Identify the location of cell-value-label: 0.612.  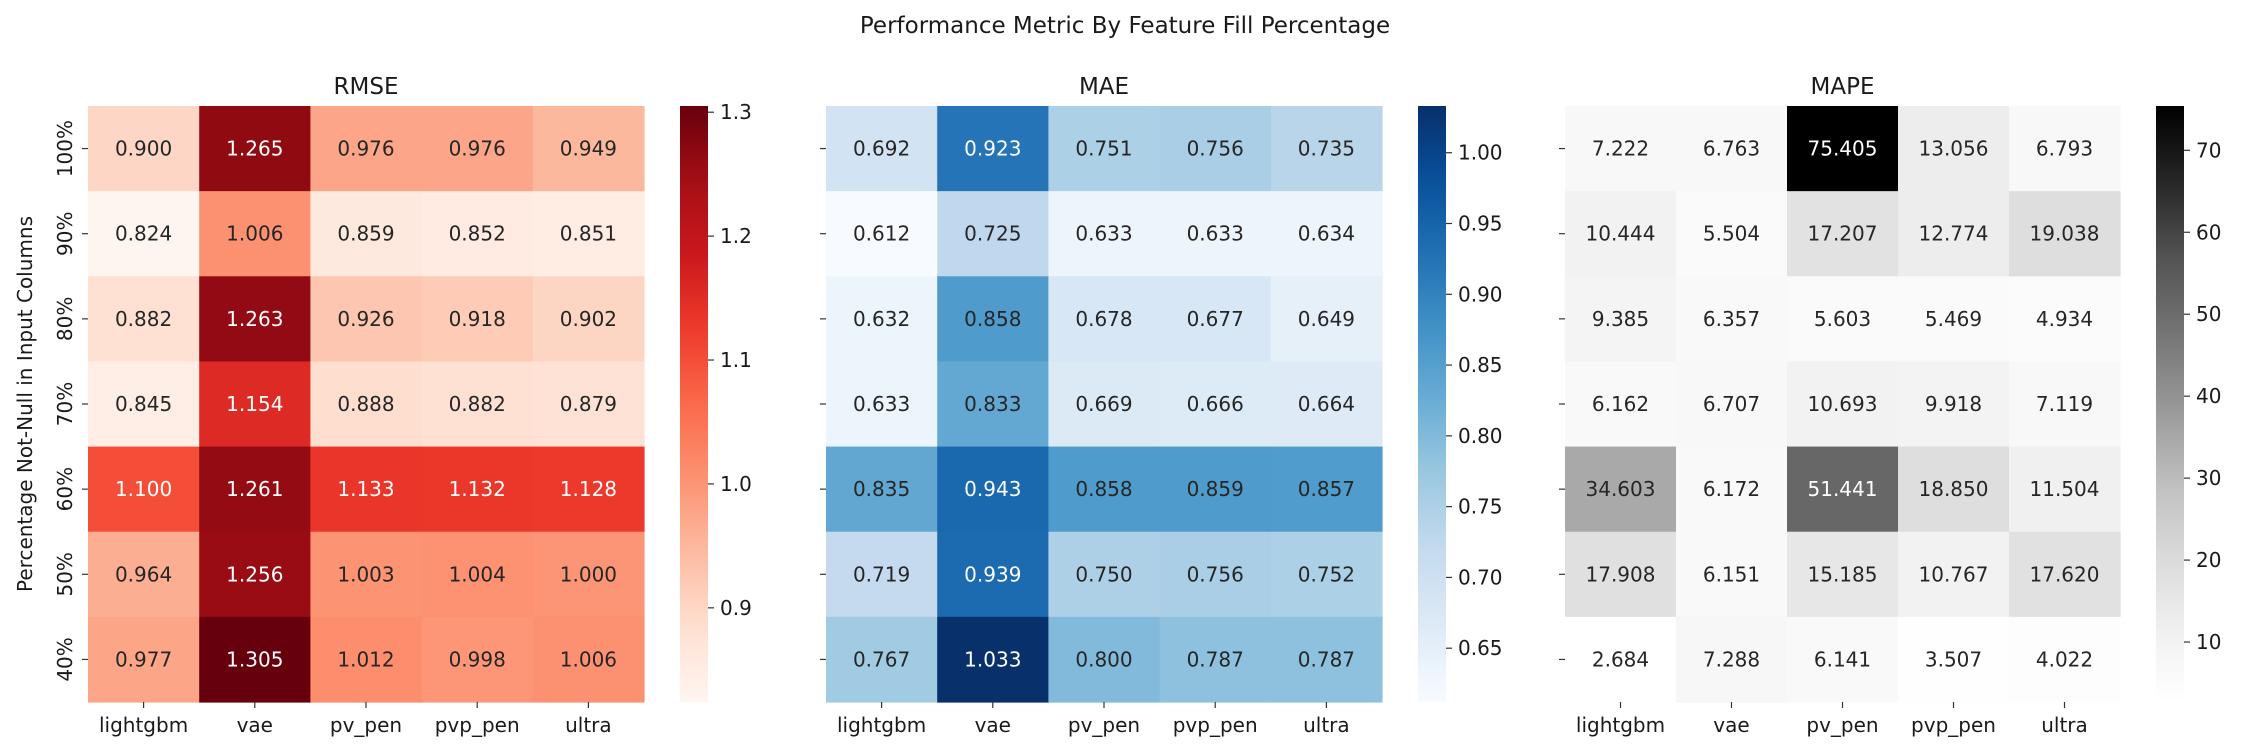
(881, 234).